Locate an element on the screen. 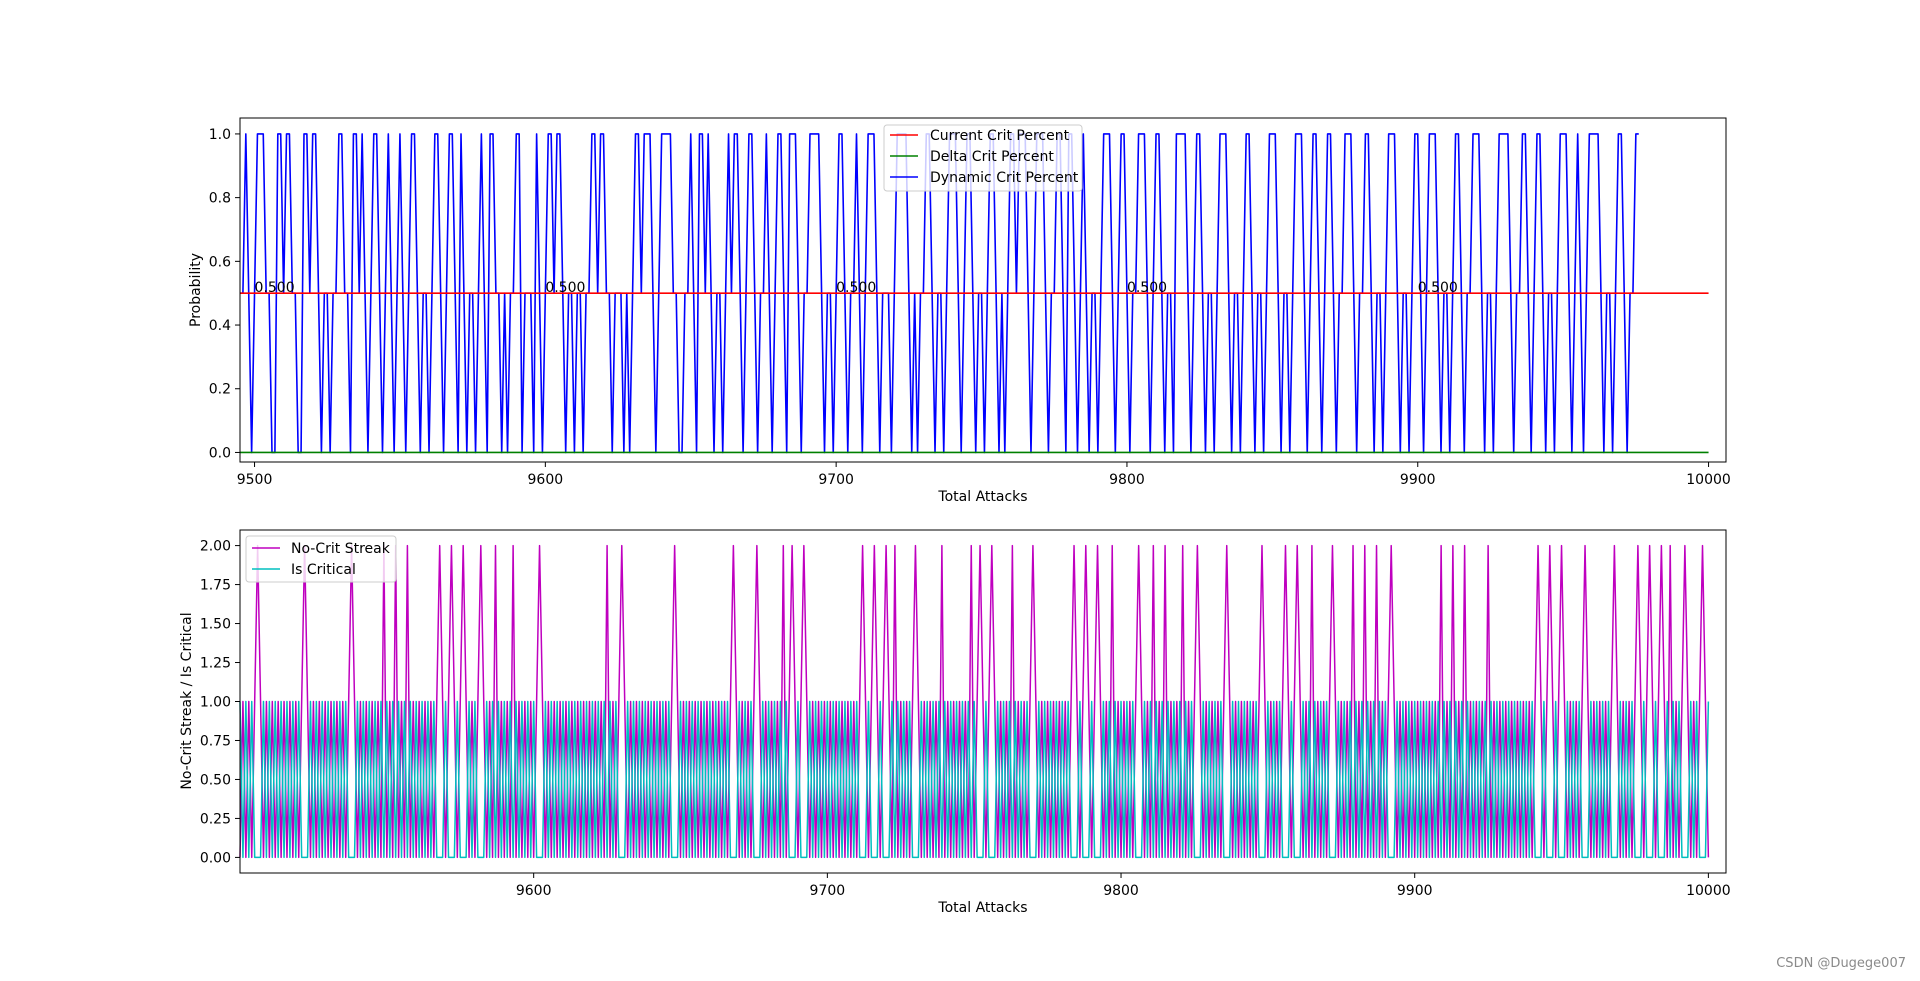  y-tick-label: 0.8 is located at coordinates (220, 199).